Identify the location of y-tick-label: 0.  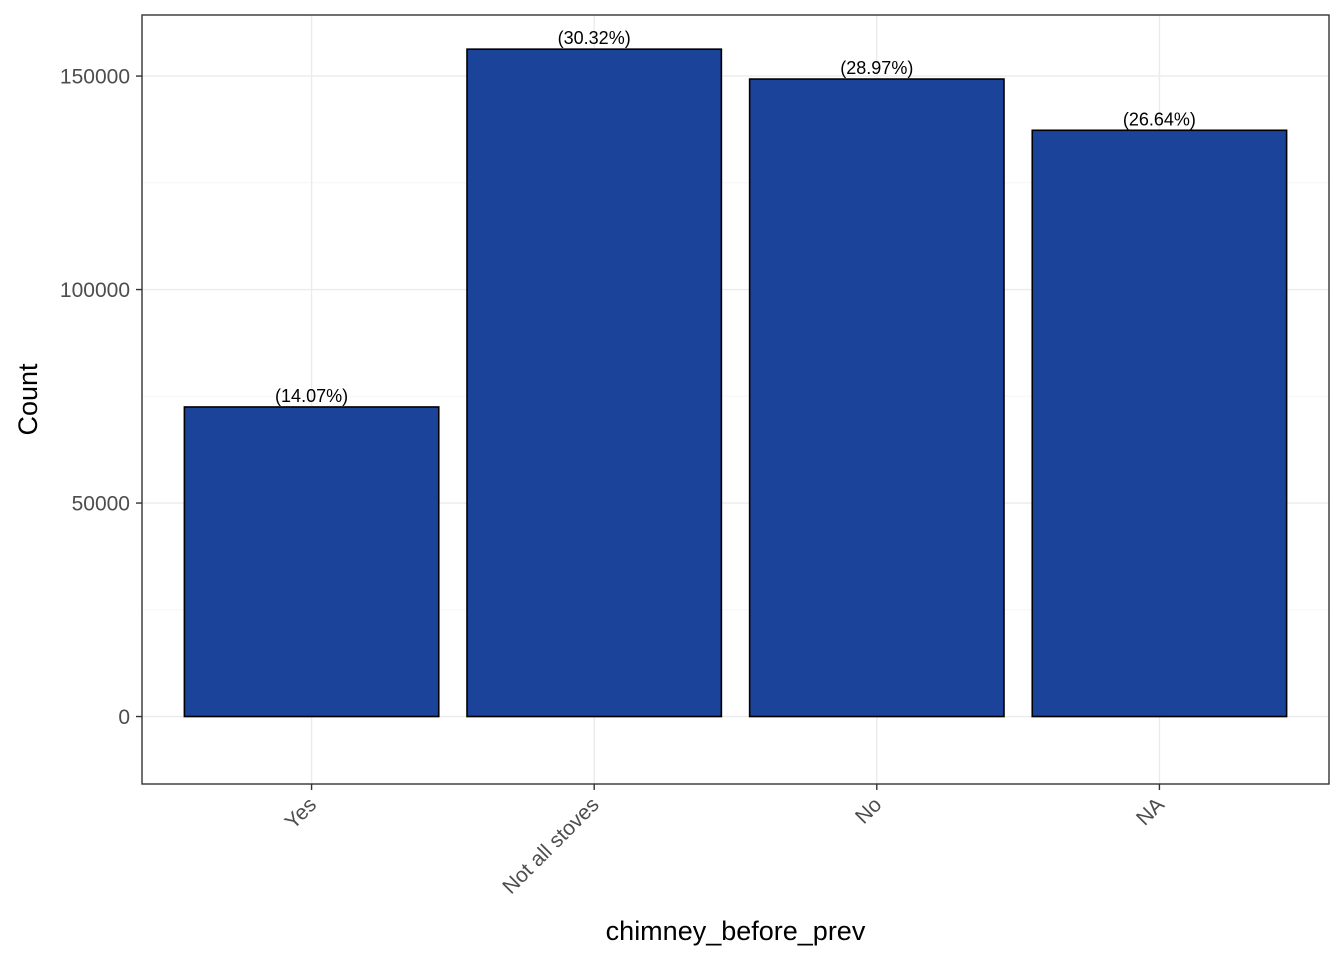
(124, 717).